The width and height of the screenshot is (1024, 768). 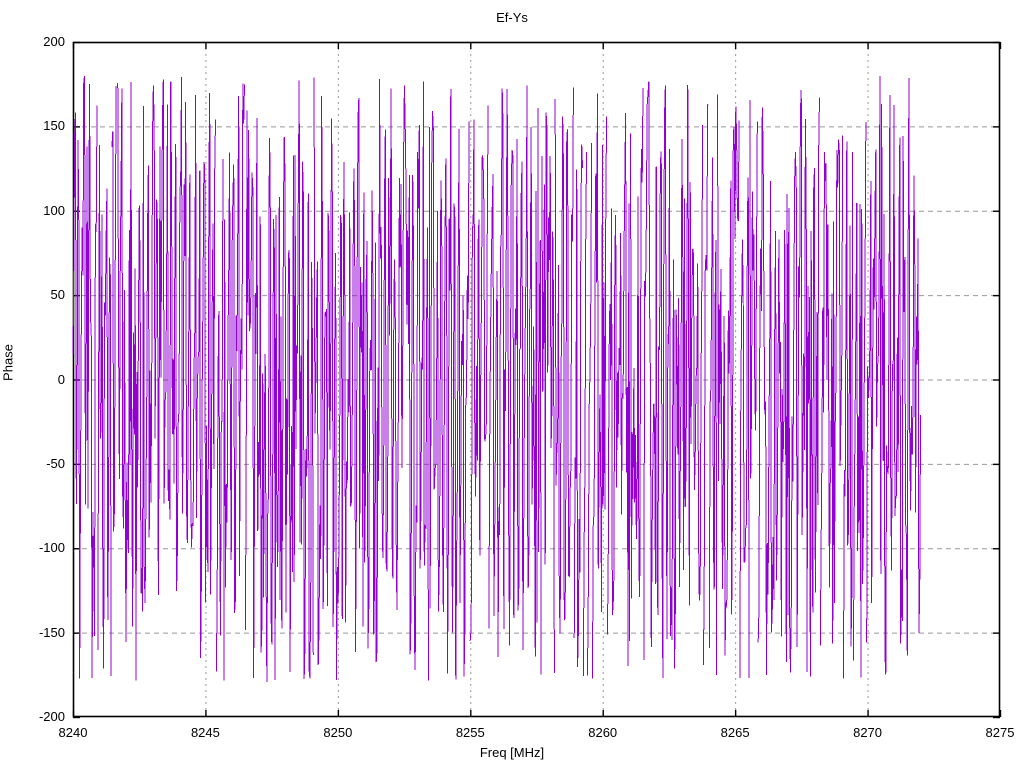 I want to click on y-tick-label: -150, so click(x=51, y=632).